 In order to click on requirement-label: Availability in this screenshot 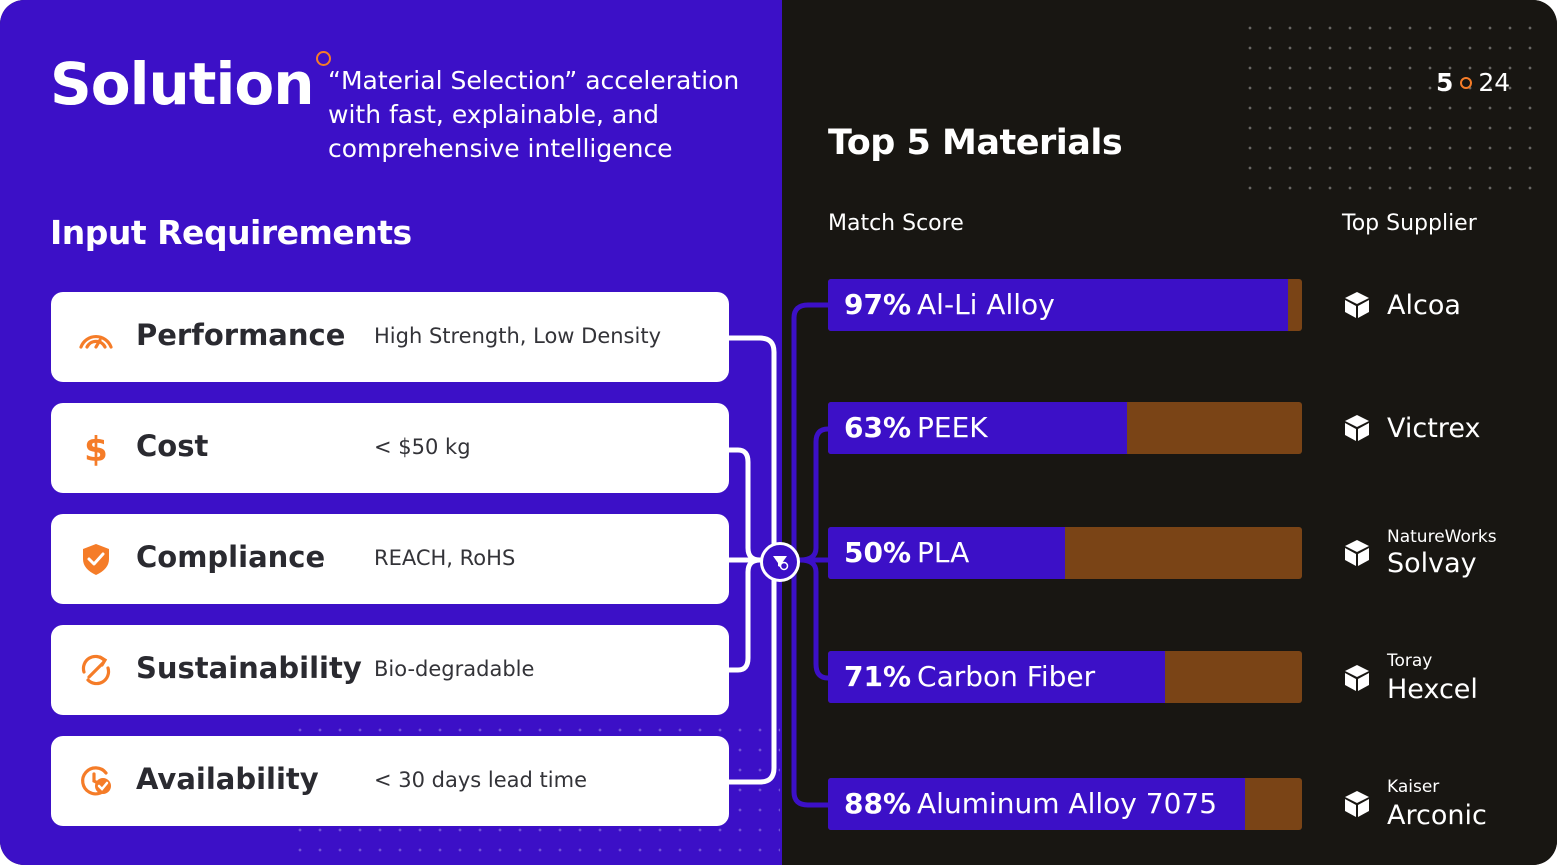, I will do `click(227, 779)`.